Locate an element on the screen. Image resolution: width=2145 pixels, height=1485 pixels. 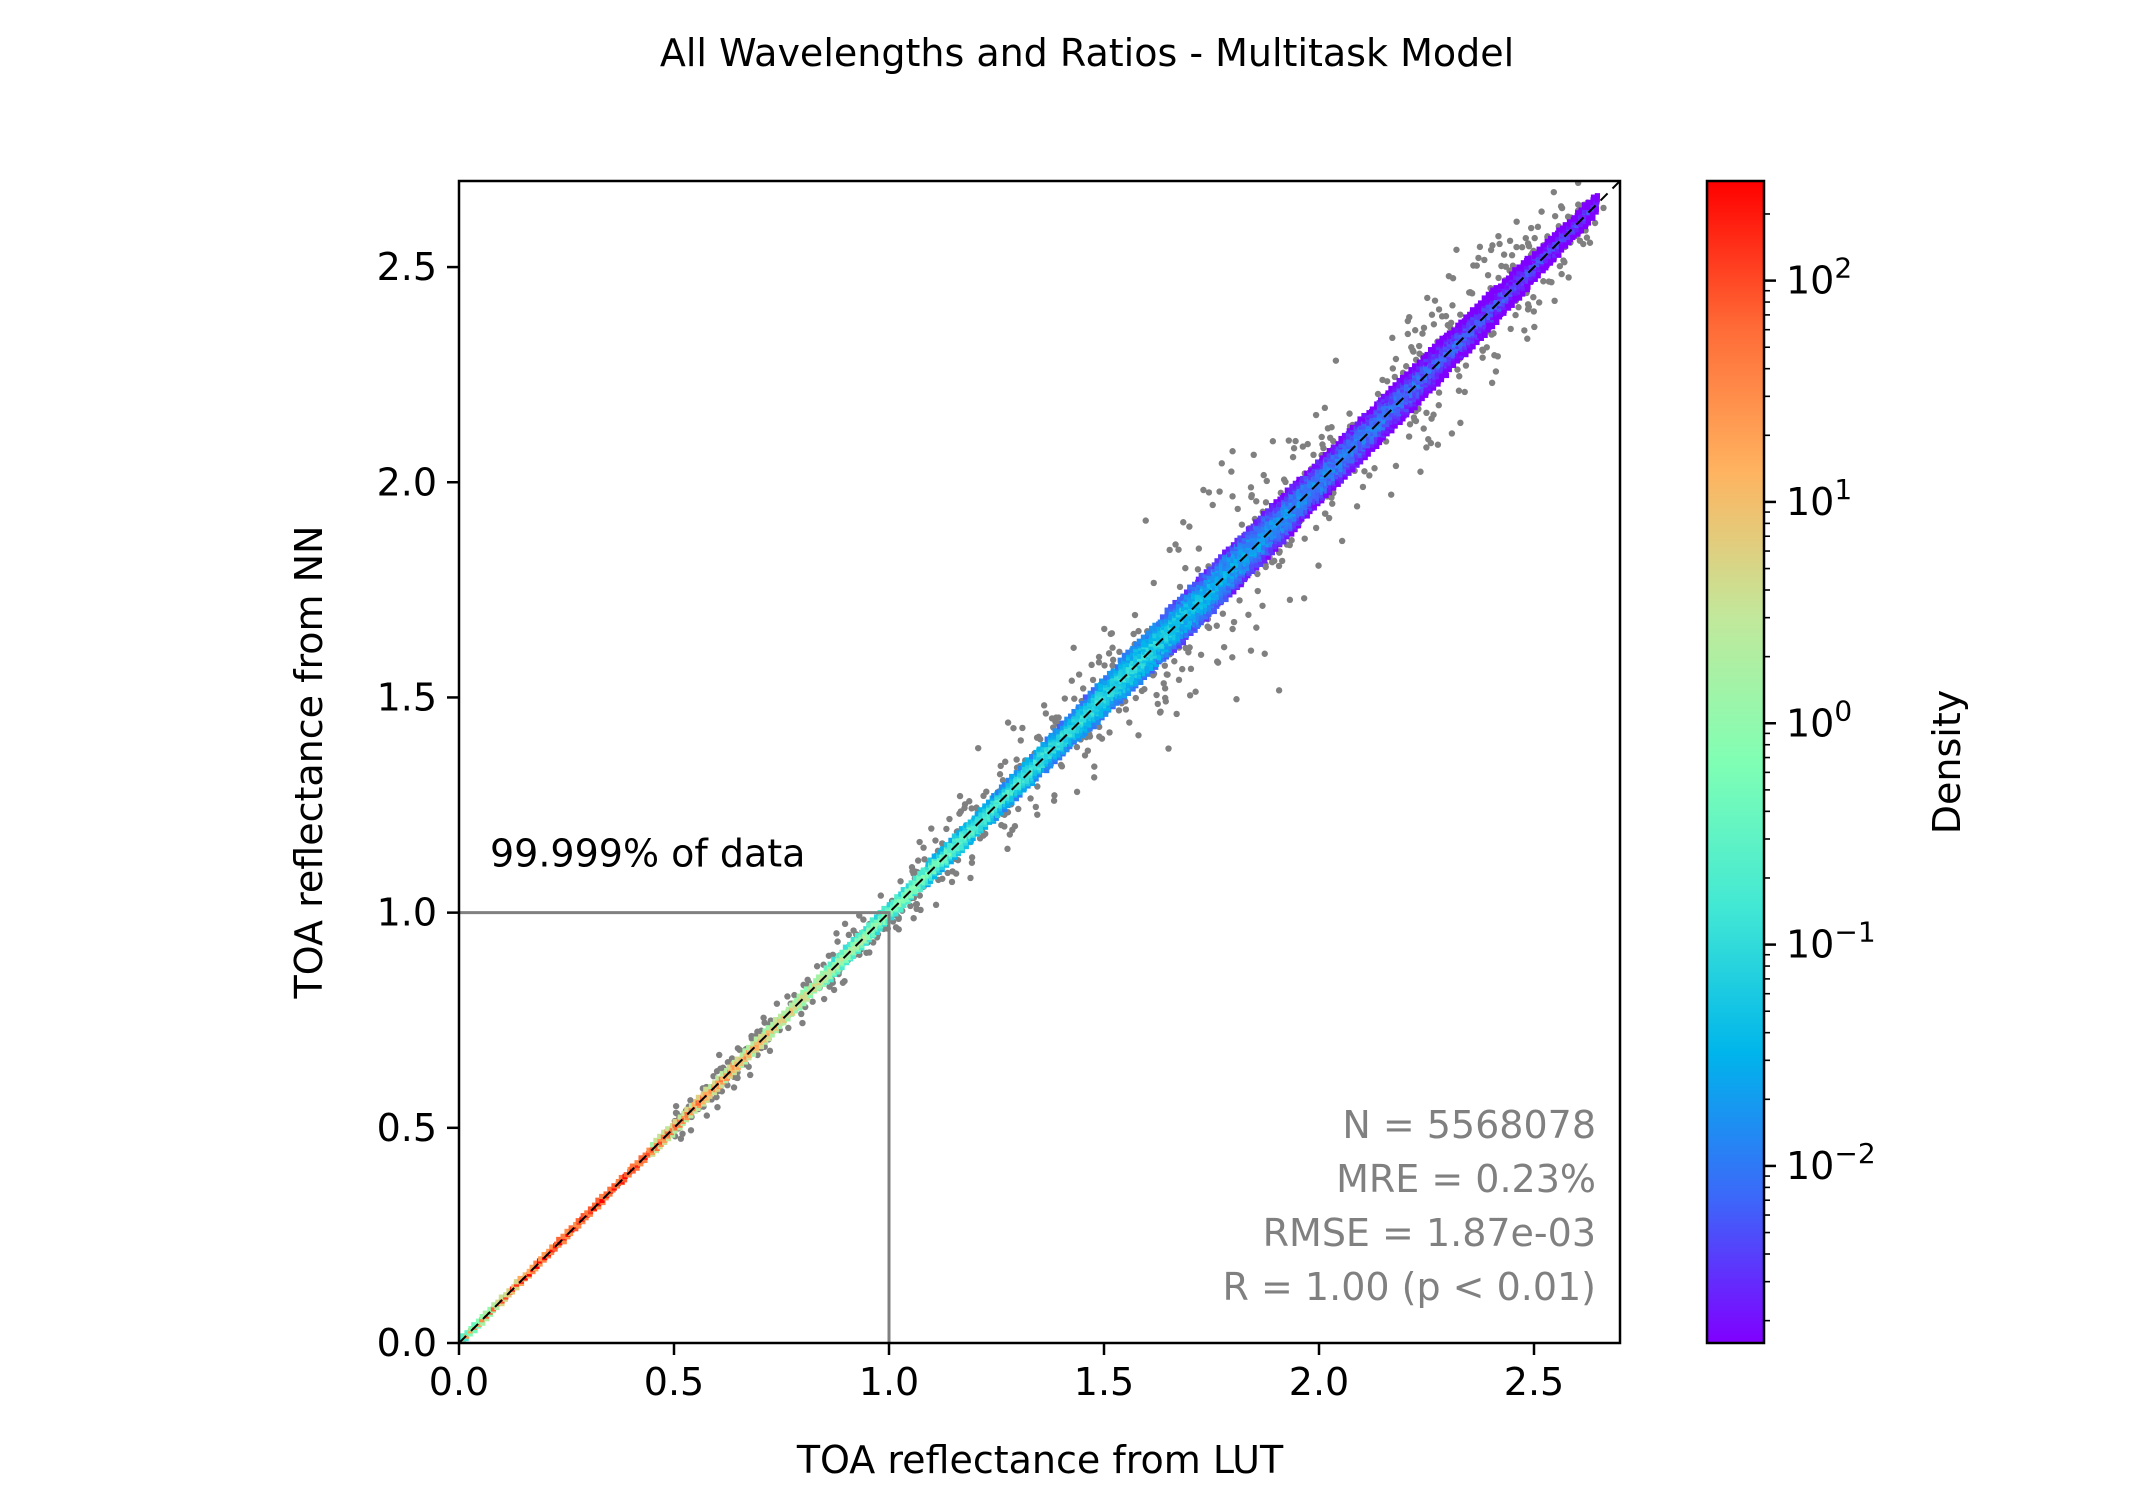
colorbar: 10⁻² 10⁻¹ 10⁰ 10¹ 10² Density is located at coordinates (1837, 762).